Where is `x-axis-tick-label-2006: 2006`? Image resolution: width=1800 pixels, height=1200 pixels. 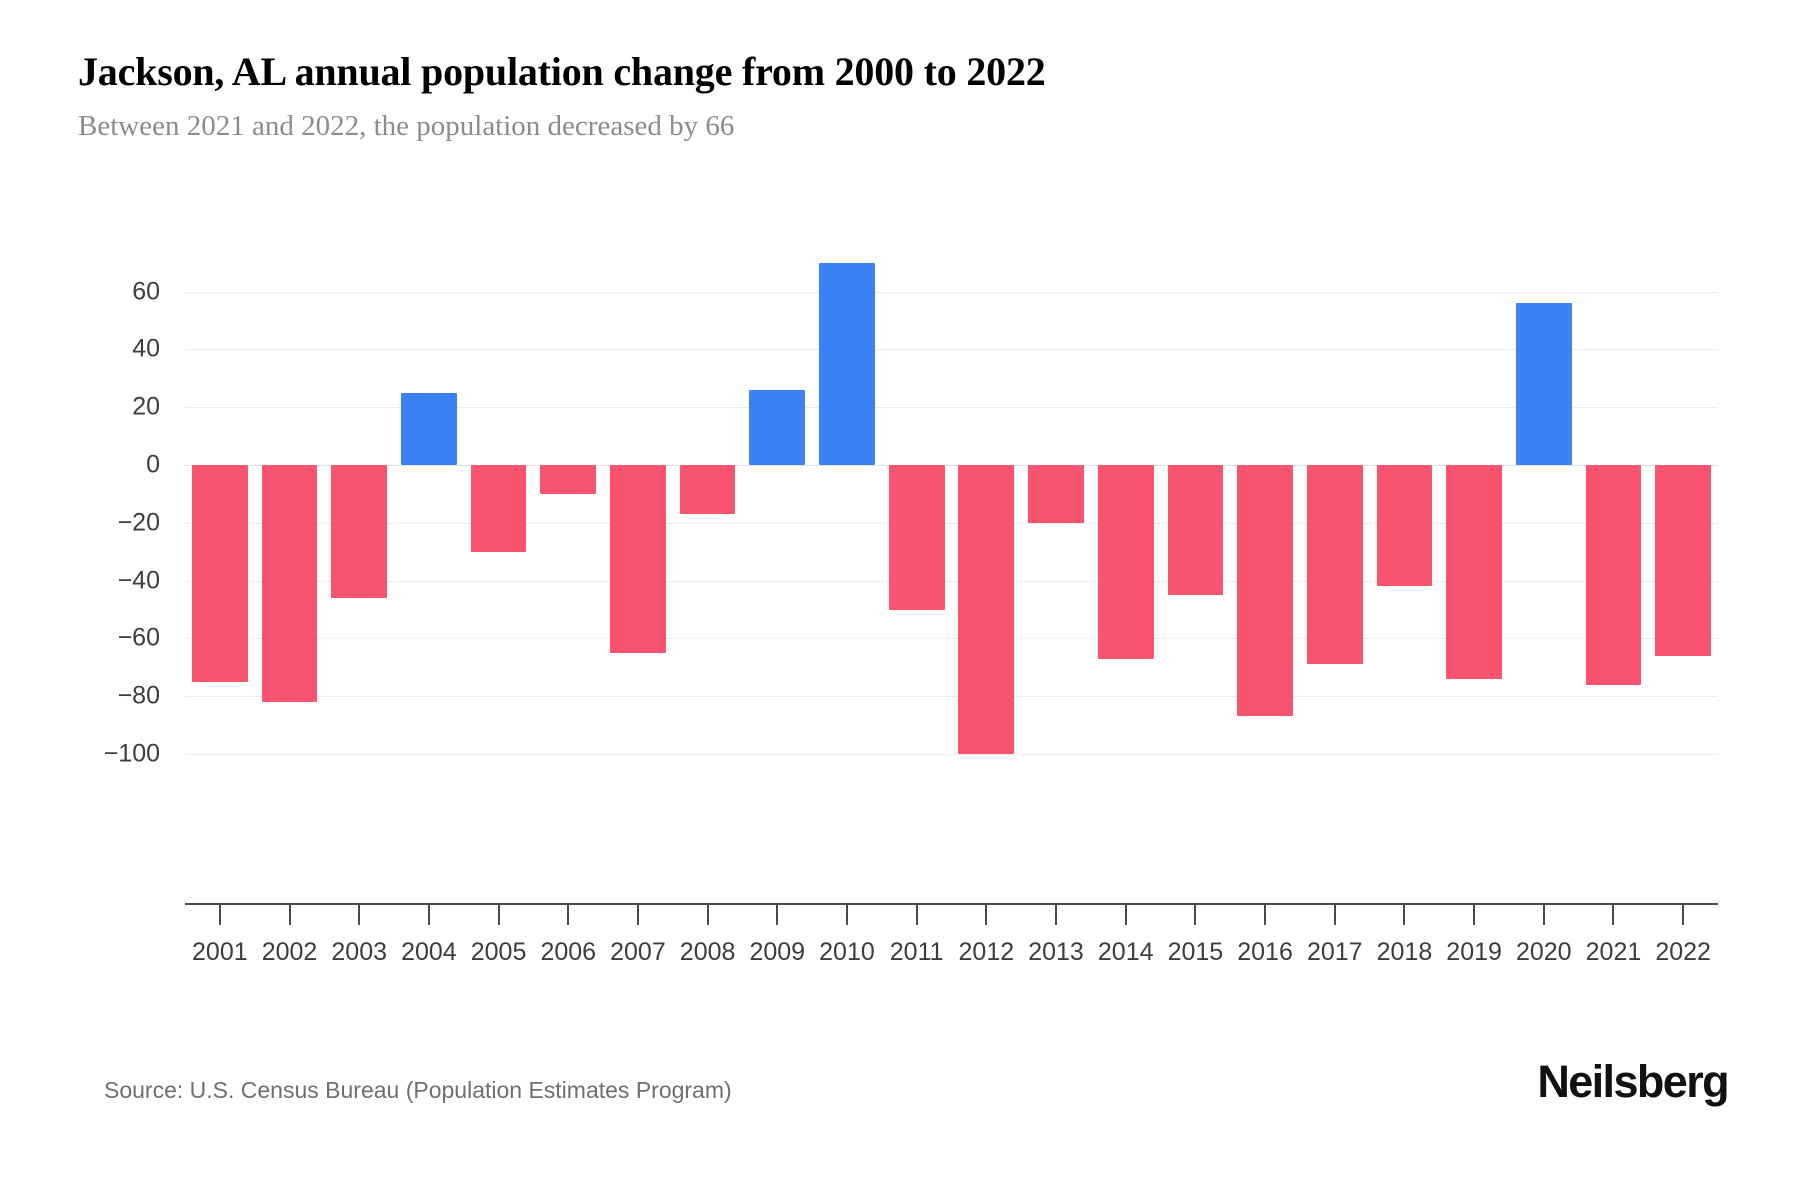 x-axis-tick-label-2006: 2006 is located at coordinates (568, 952).